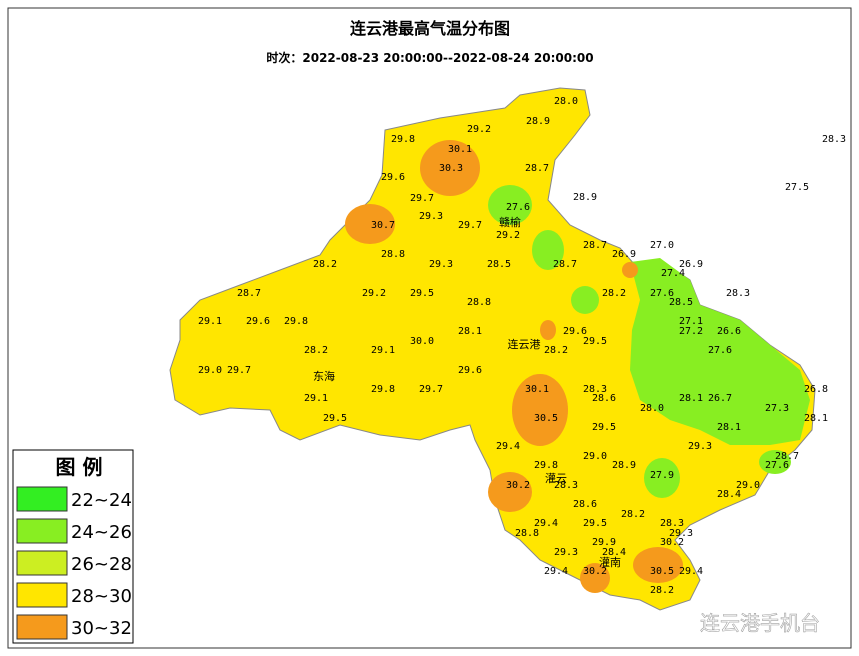 The image size is (859, 656). What do you see at coordinates (383, 225) in the screenshot?
I see `station-value: 30.7` at bounding box center [383, 225].